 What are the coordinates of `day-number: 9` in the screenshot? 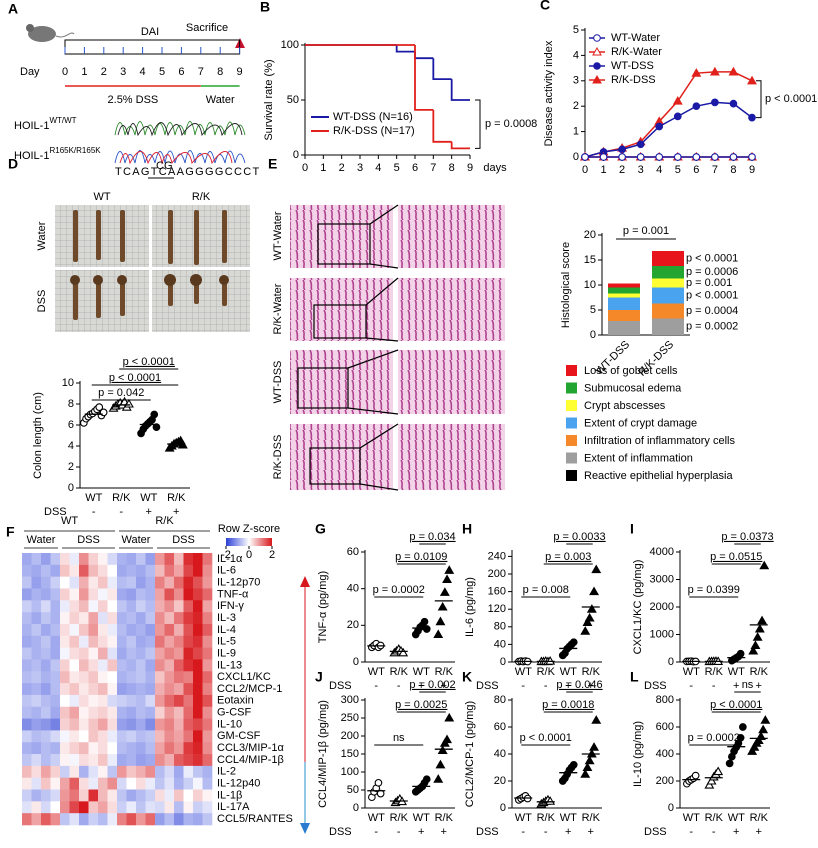 It's located at (240, 72).